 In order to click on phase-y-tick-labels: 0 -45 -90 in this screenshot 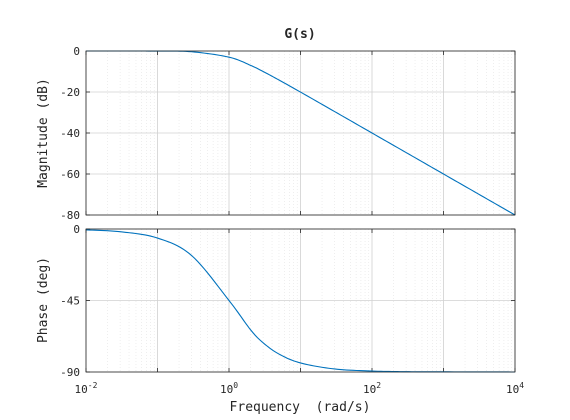, I will do `click(70, 301)`.